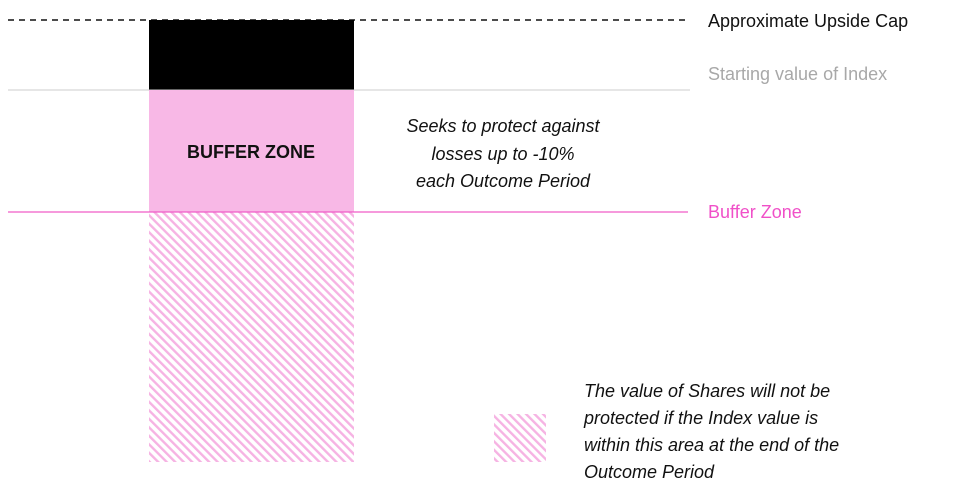  What do you see at coordinates (502, 154) in the screenshot?
I see `zone-note-line: losses up to -10%` at bounding box center [502, 154].